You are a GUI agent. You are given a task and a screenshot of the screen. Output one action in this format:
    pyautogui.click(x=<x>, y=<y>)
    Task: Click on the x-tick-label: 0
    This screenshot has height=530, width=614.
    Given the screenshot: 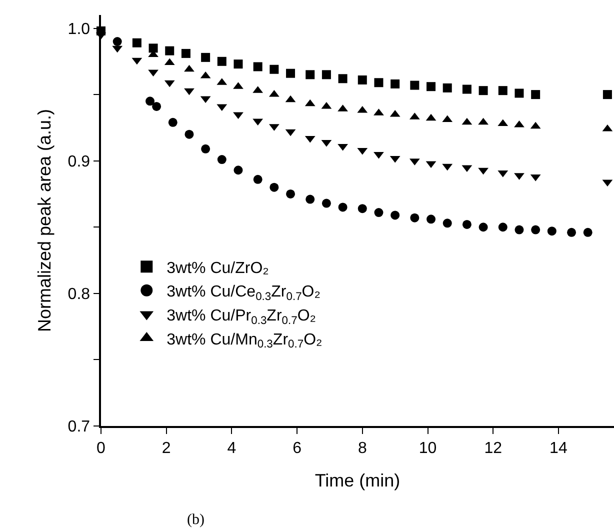 What is the action you would take?
    pyautogui.click(x=101, y=448)
    